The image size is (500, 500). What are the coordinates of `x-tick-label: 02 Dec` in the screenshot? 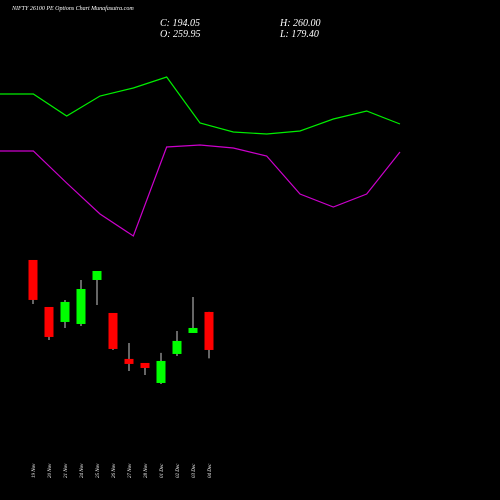 It's located at (178, 470).